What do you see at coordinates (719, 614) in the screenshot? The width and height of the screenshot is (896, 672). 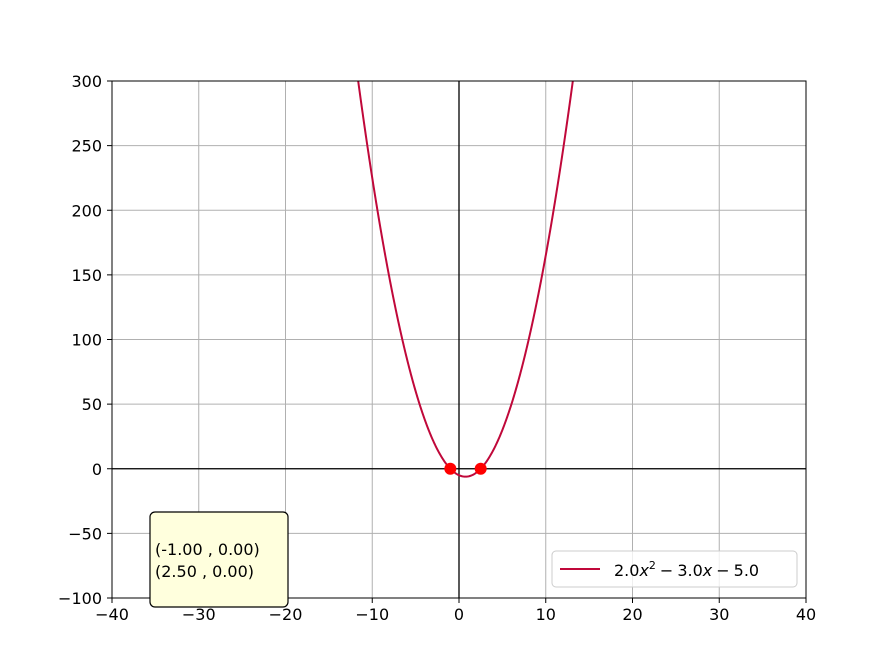 I see `x-tick-label: 30` at bounding box center [719, 614].